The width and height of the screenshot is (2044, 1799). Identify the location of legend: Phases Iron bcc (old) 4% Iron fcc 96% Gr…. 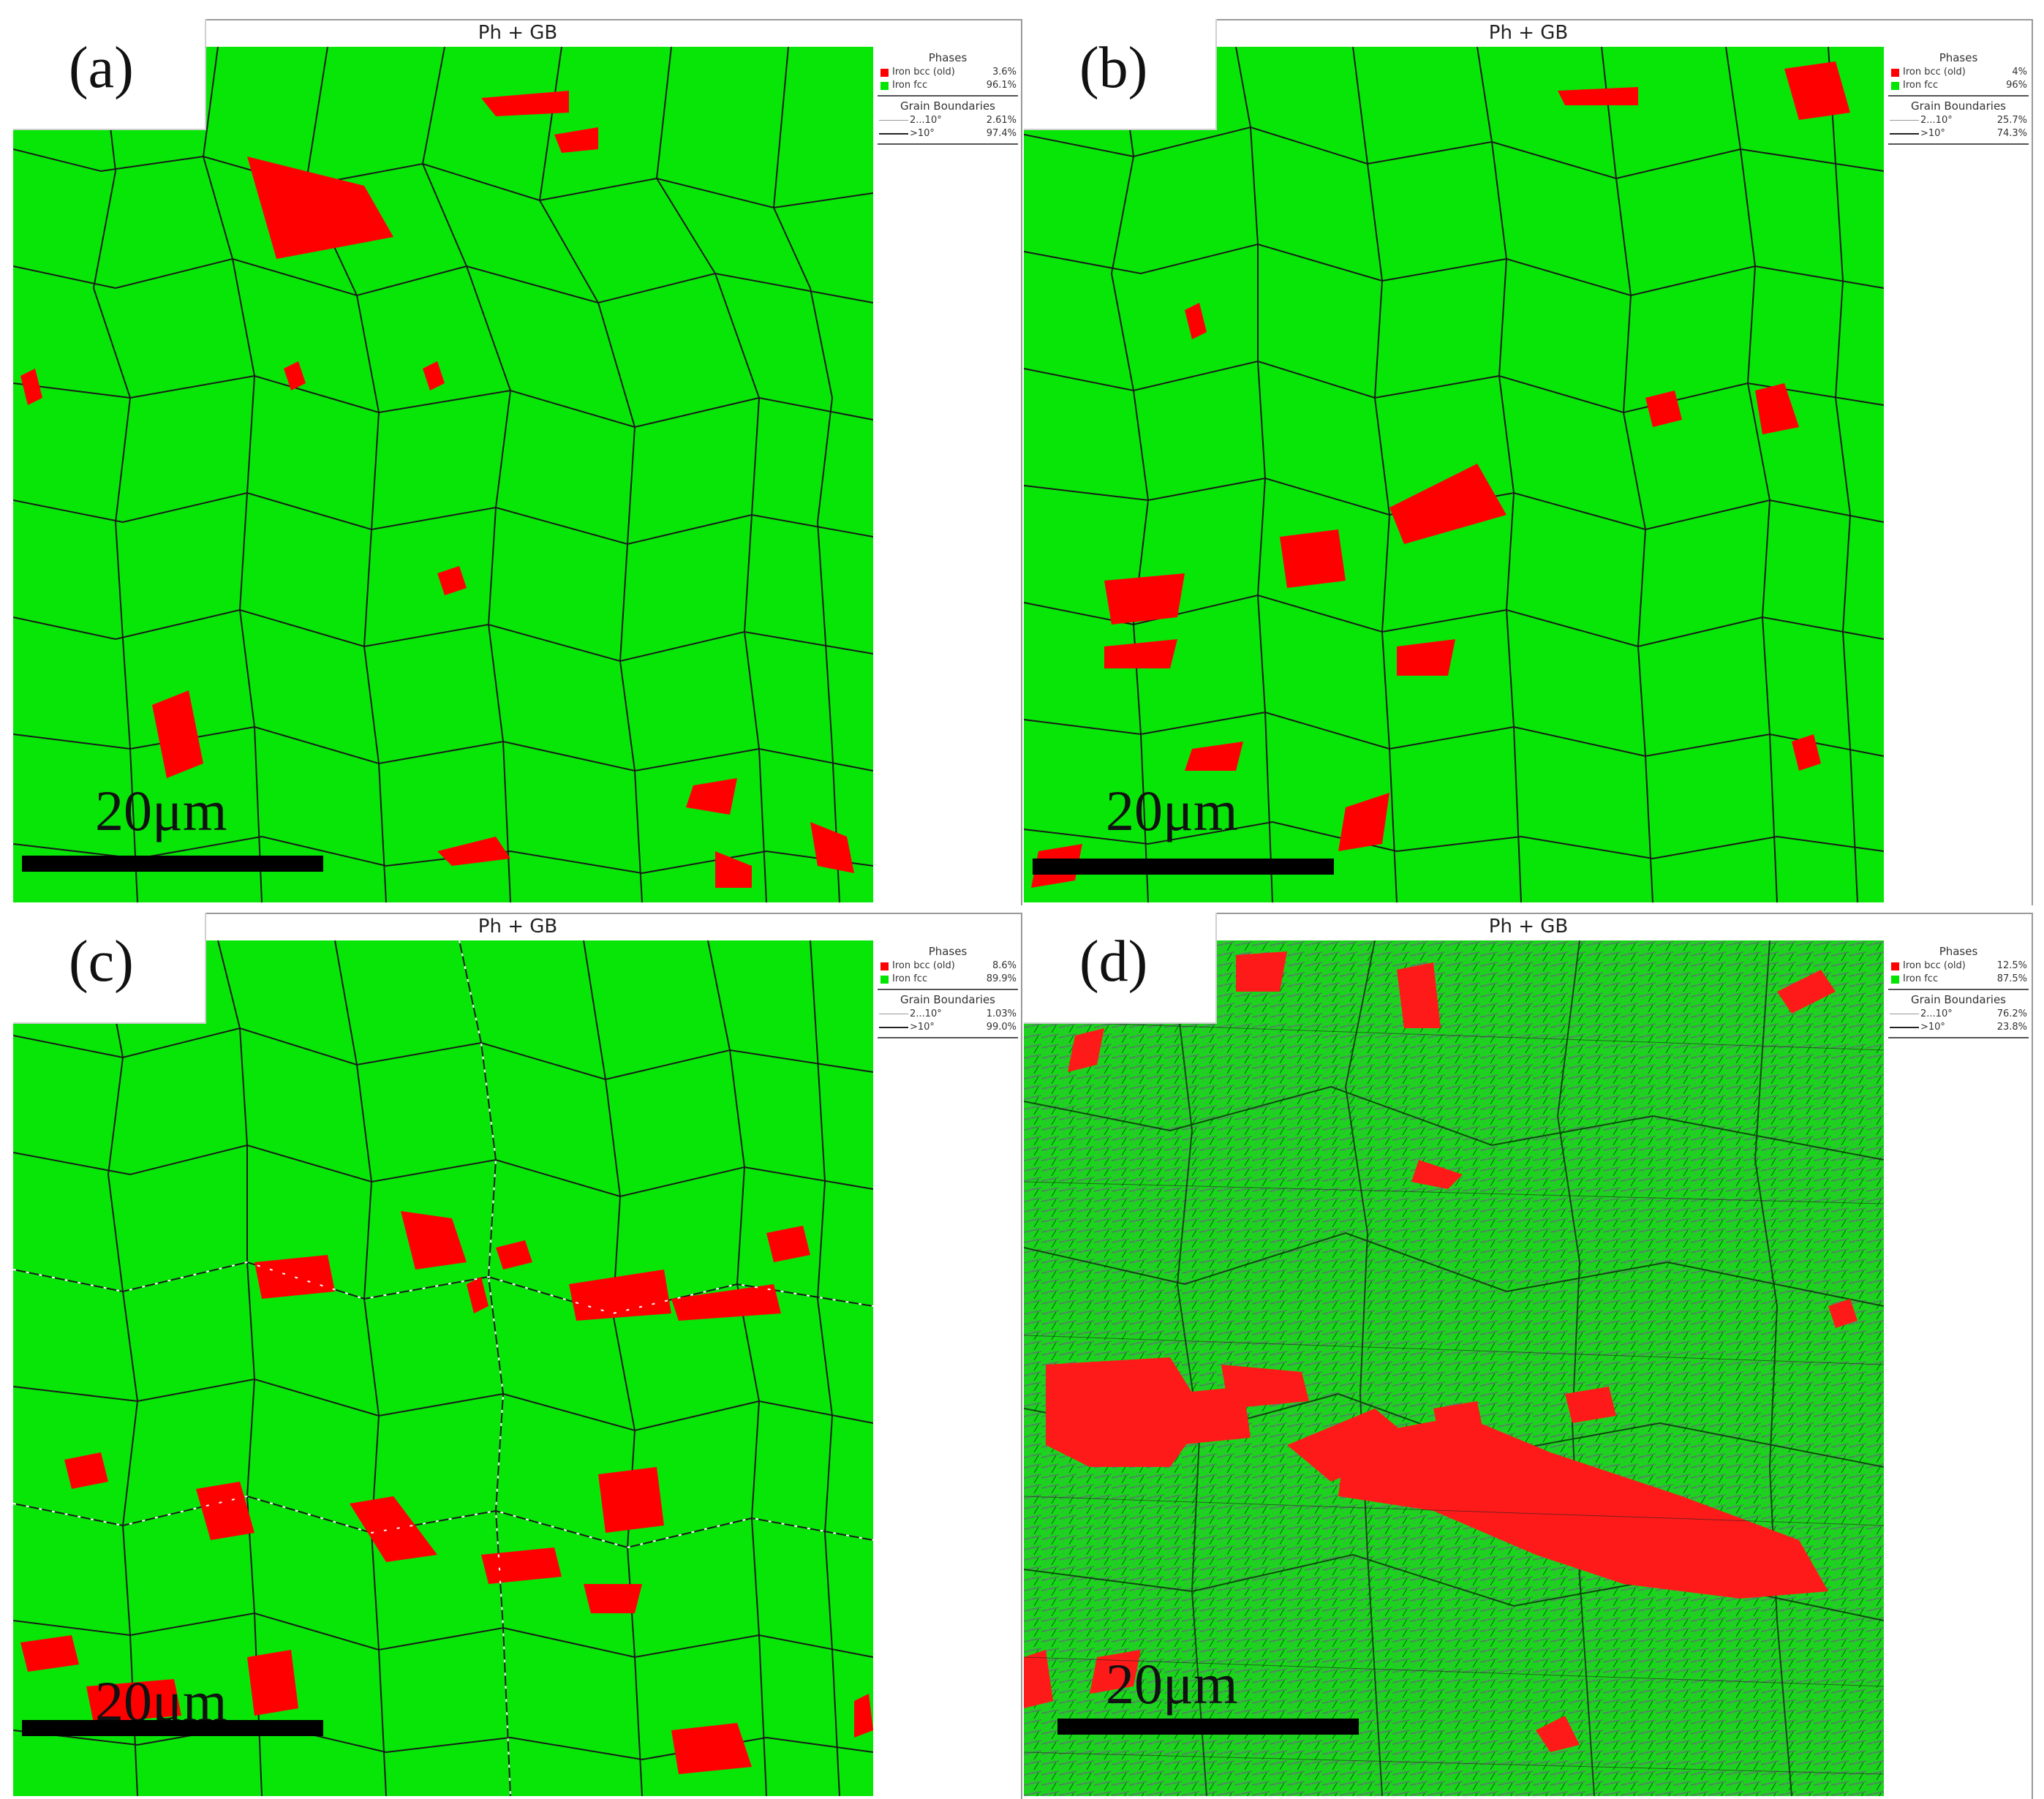
(1958, 98).